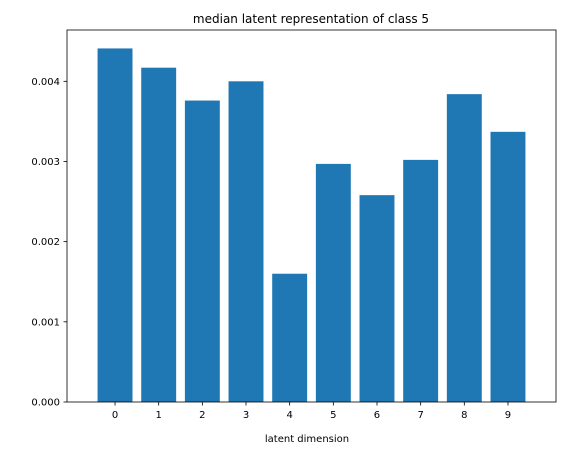 The width and height of the screenshot is (565, 455). Describe the element at coordinates (202, 415) in the screenshot. I see `x-tick-label: 2` at that location.